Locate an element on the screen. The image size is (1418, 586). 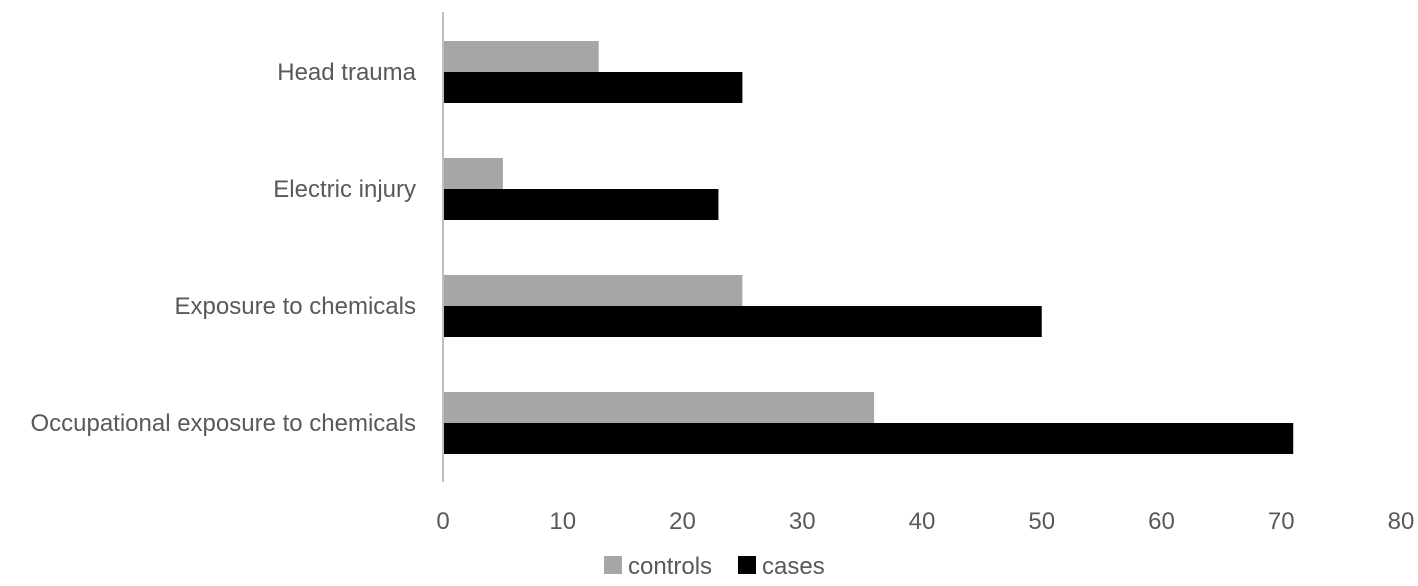
bar-cases-occupational-exposure-to-chemicals is located at coordinates (869, 438).